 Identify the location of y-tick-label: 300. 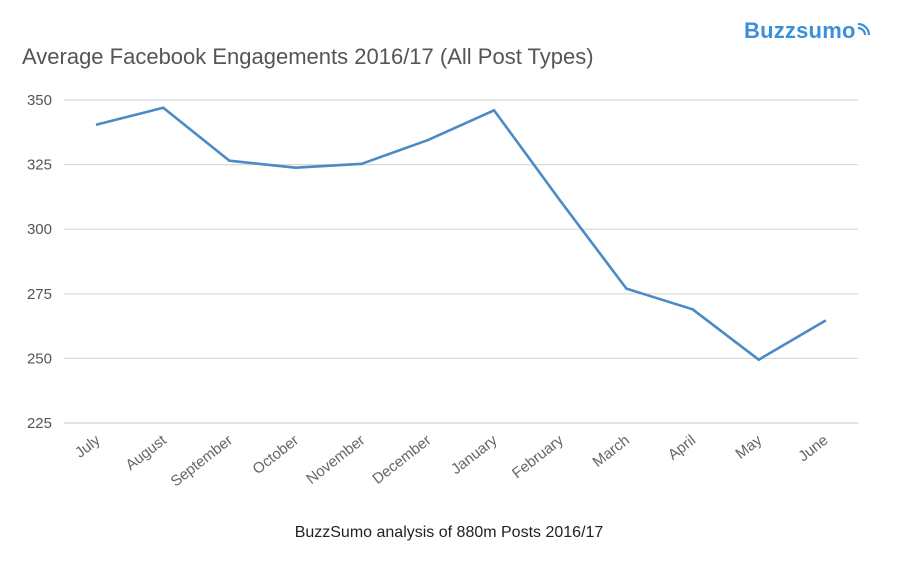
(39, 229).